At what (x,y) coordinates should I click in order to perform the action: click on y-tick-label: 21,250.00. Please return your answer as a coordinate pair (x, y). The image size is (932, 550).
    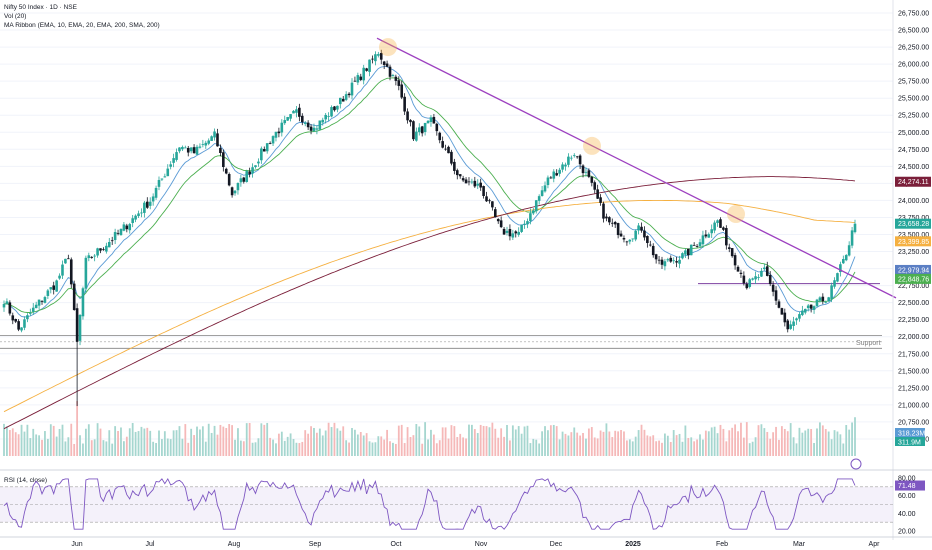
    Looking at the image, I should click on (913, 388).